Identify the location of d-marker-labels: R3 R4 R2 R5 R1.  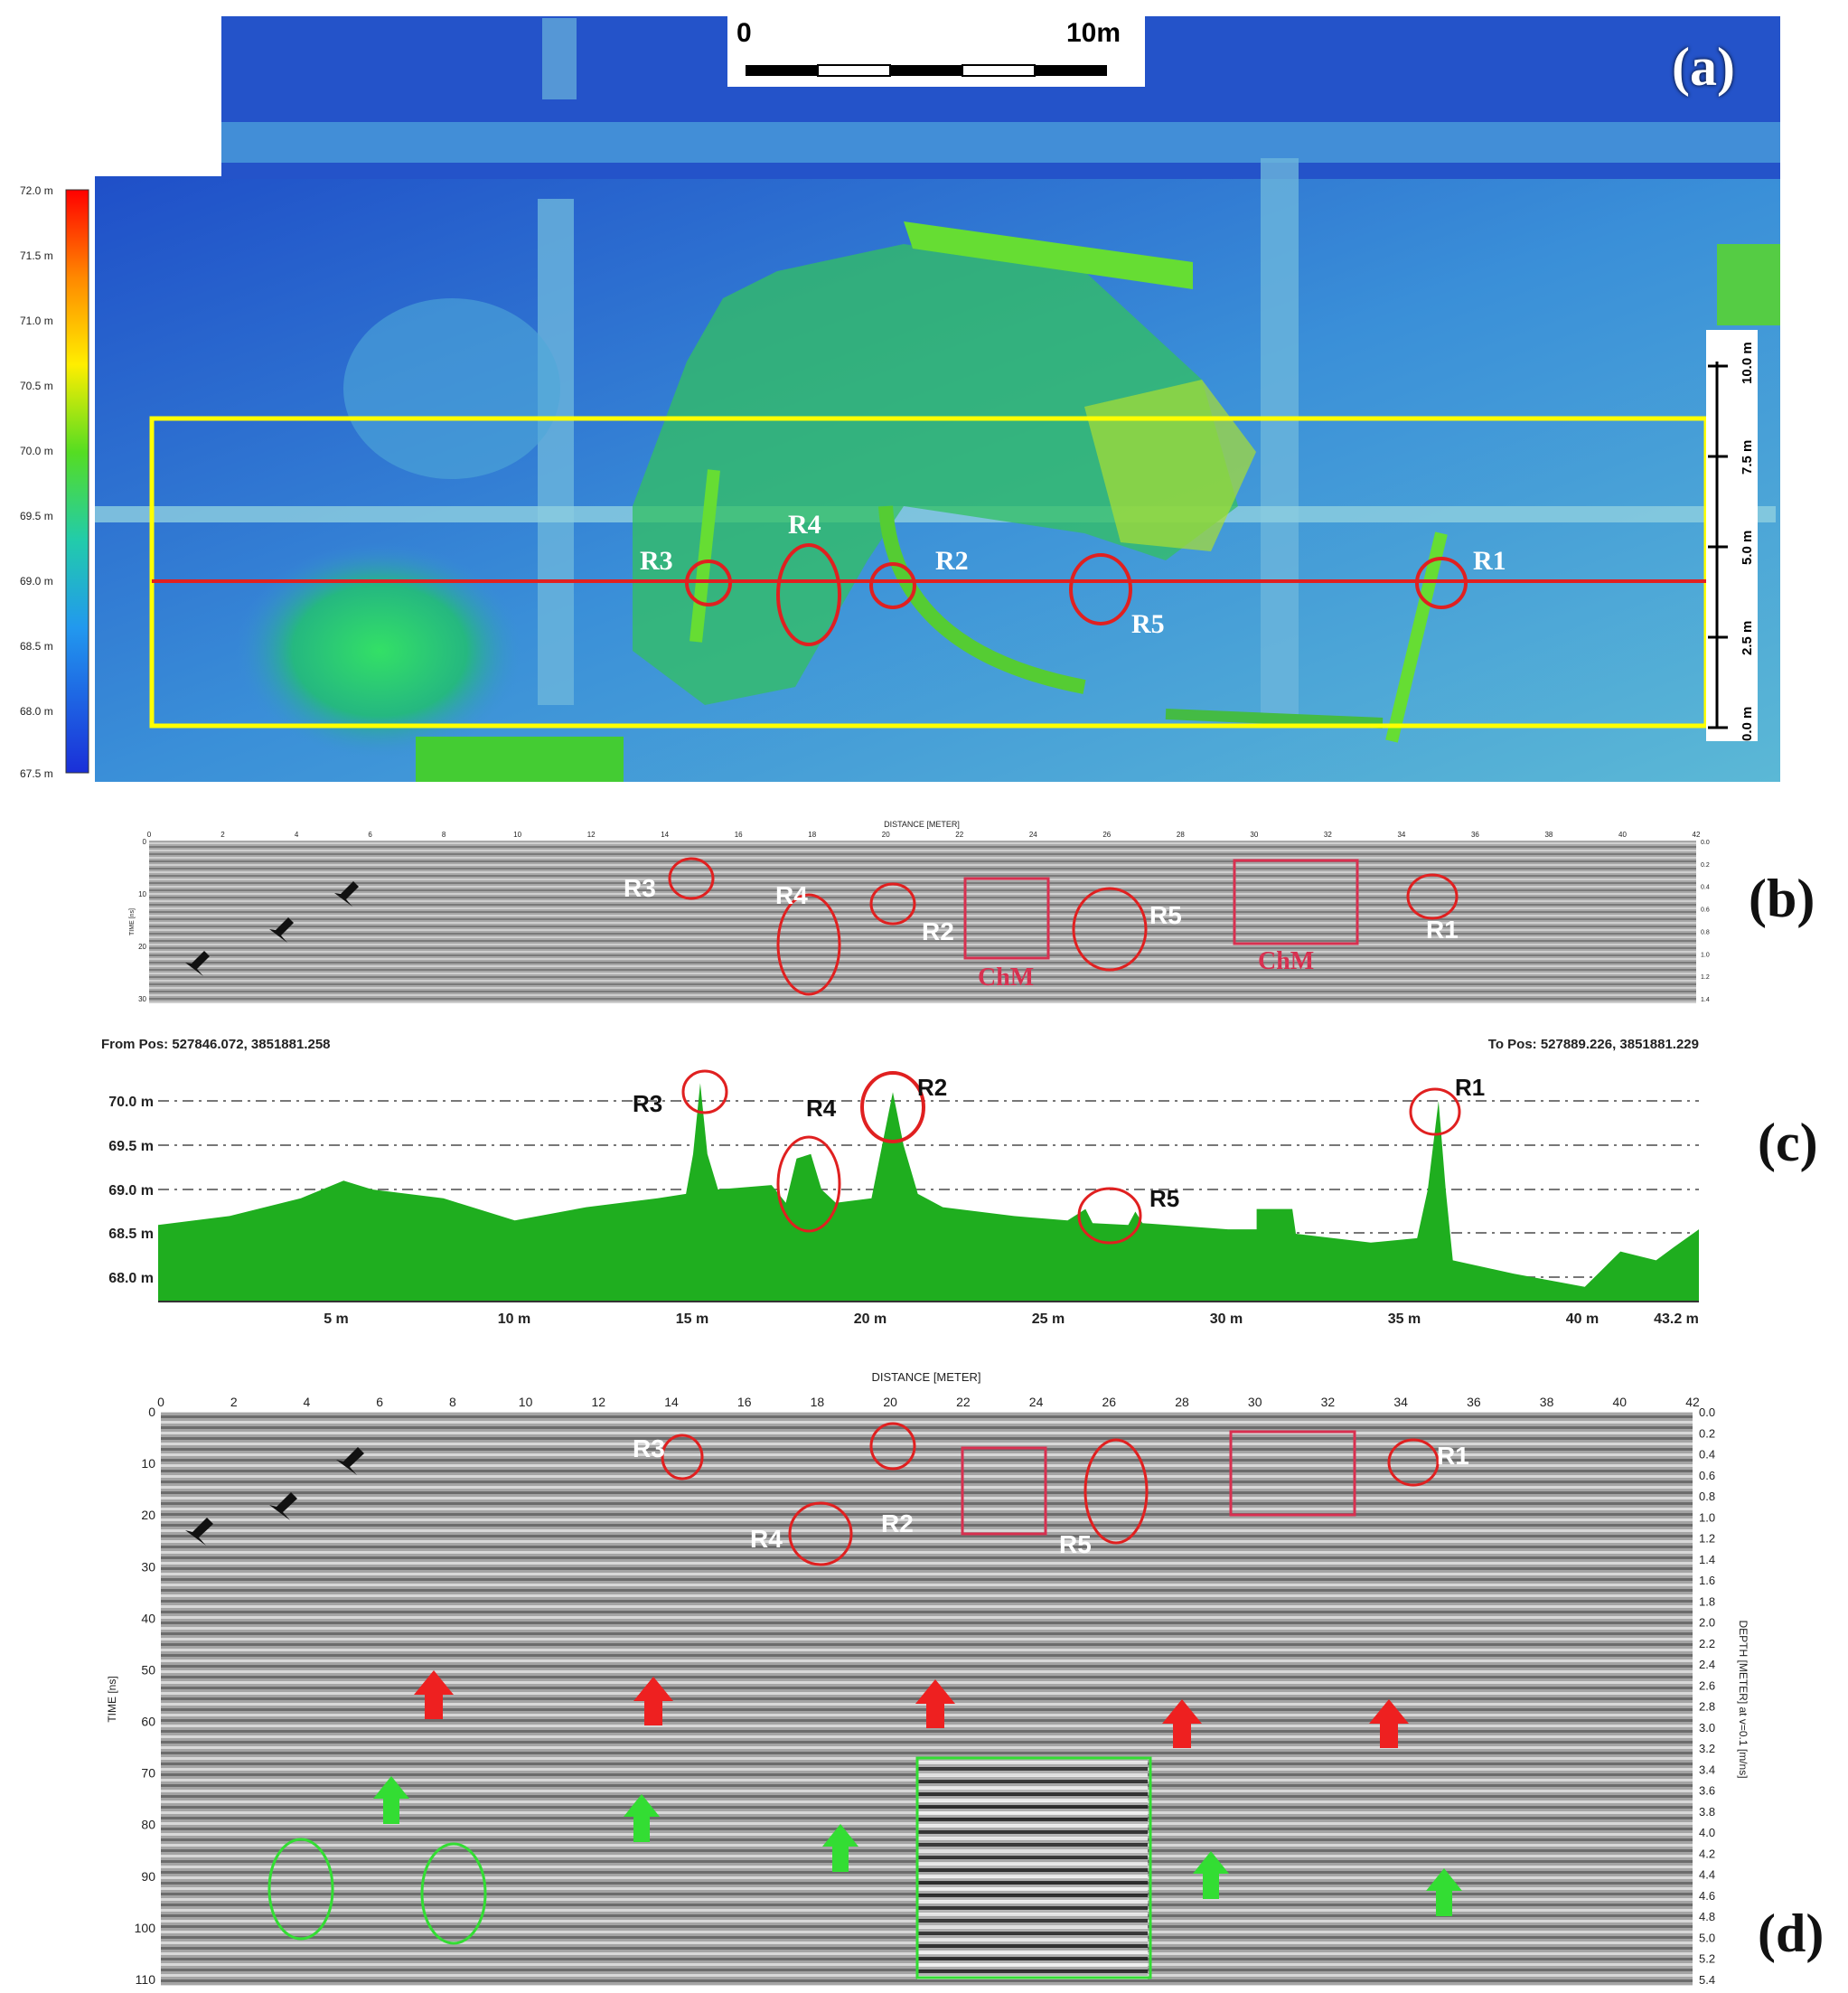
(1051, 1496).